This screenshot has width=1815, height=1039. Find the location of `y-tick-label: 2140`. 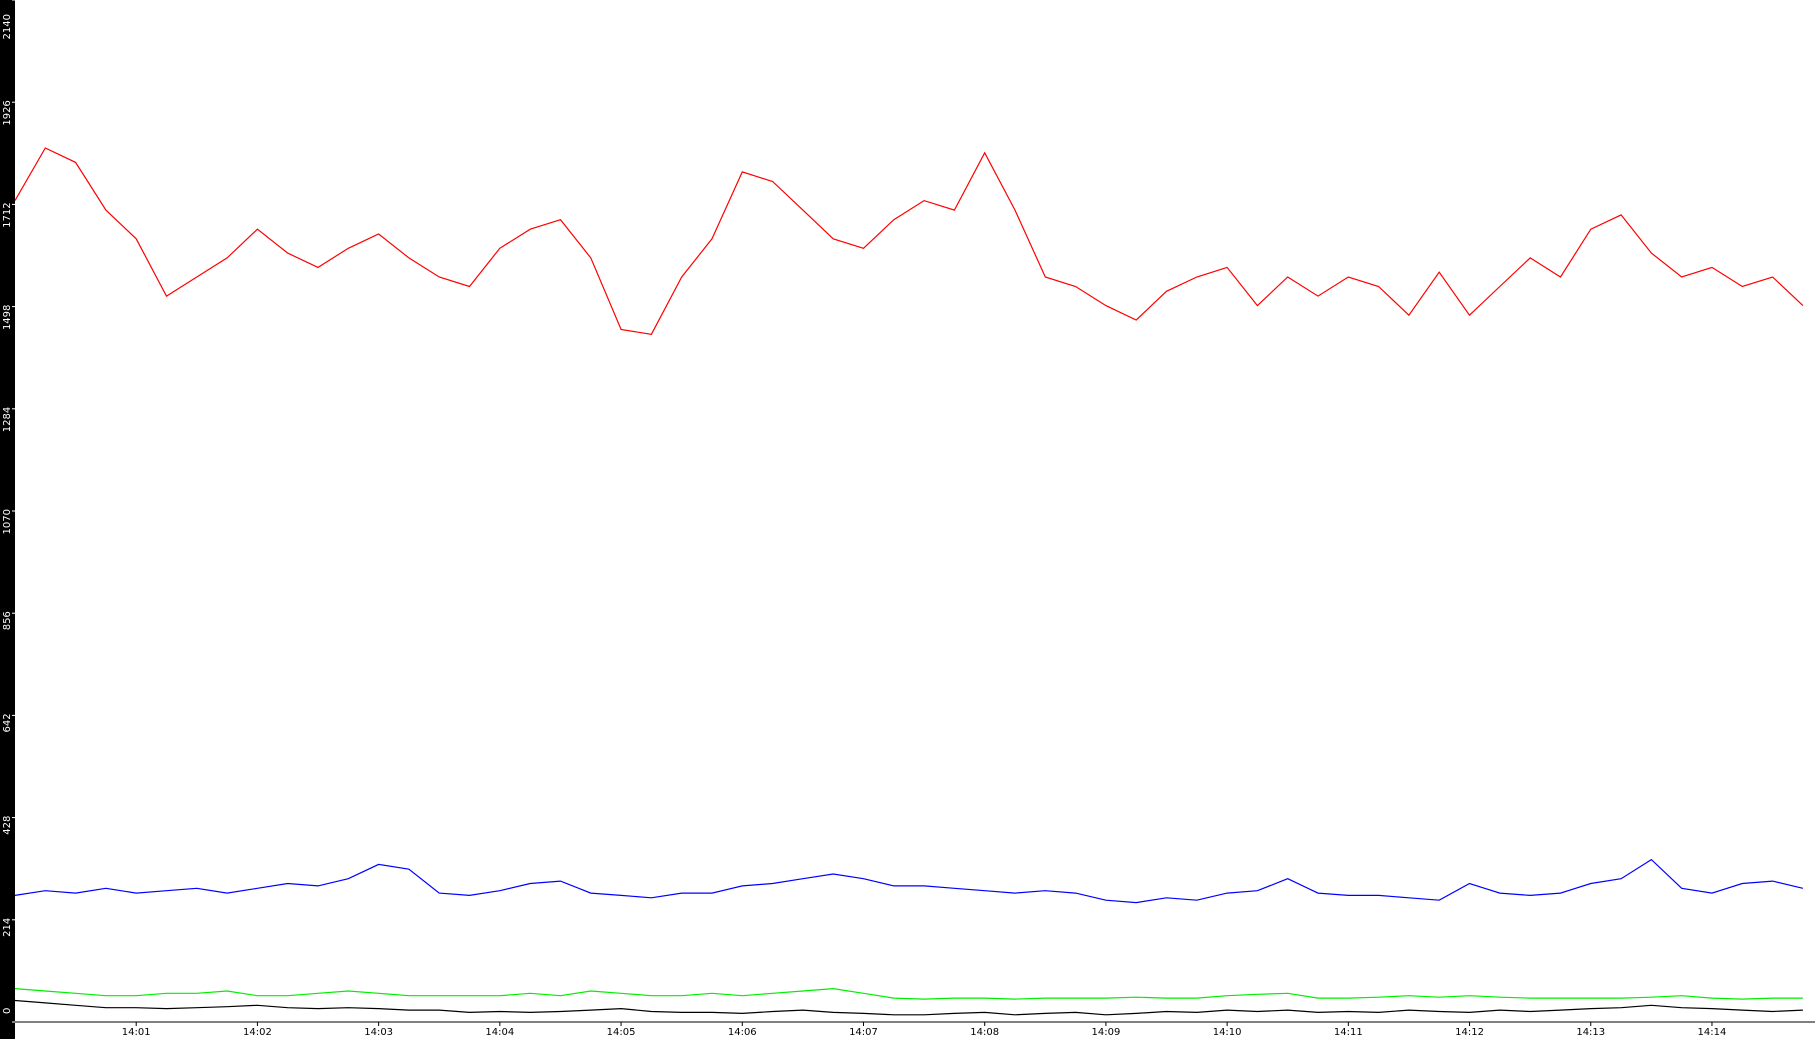

y-tick-label: 2140 is located at coordinates (7, 26).